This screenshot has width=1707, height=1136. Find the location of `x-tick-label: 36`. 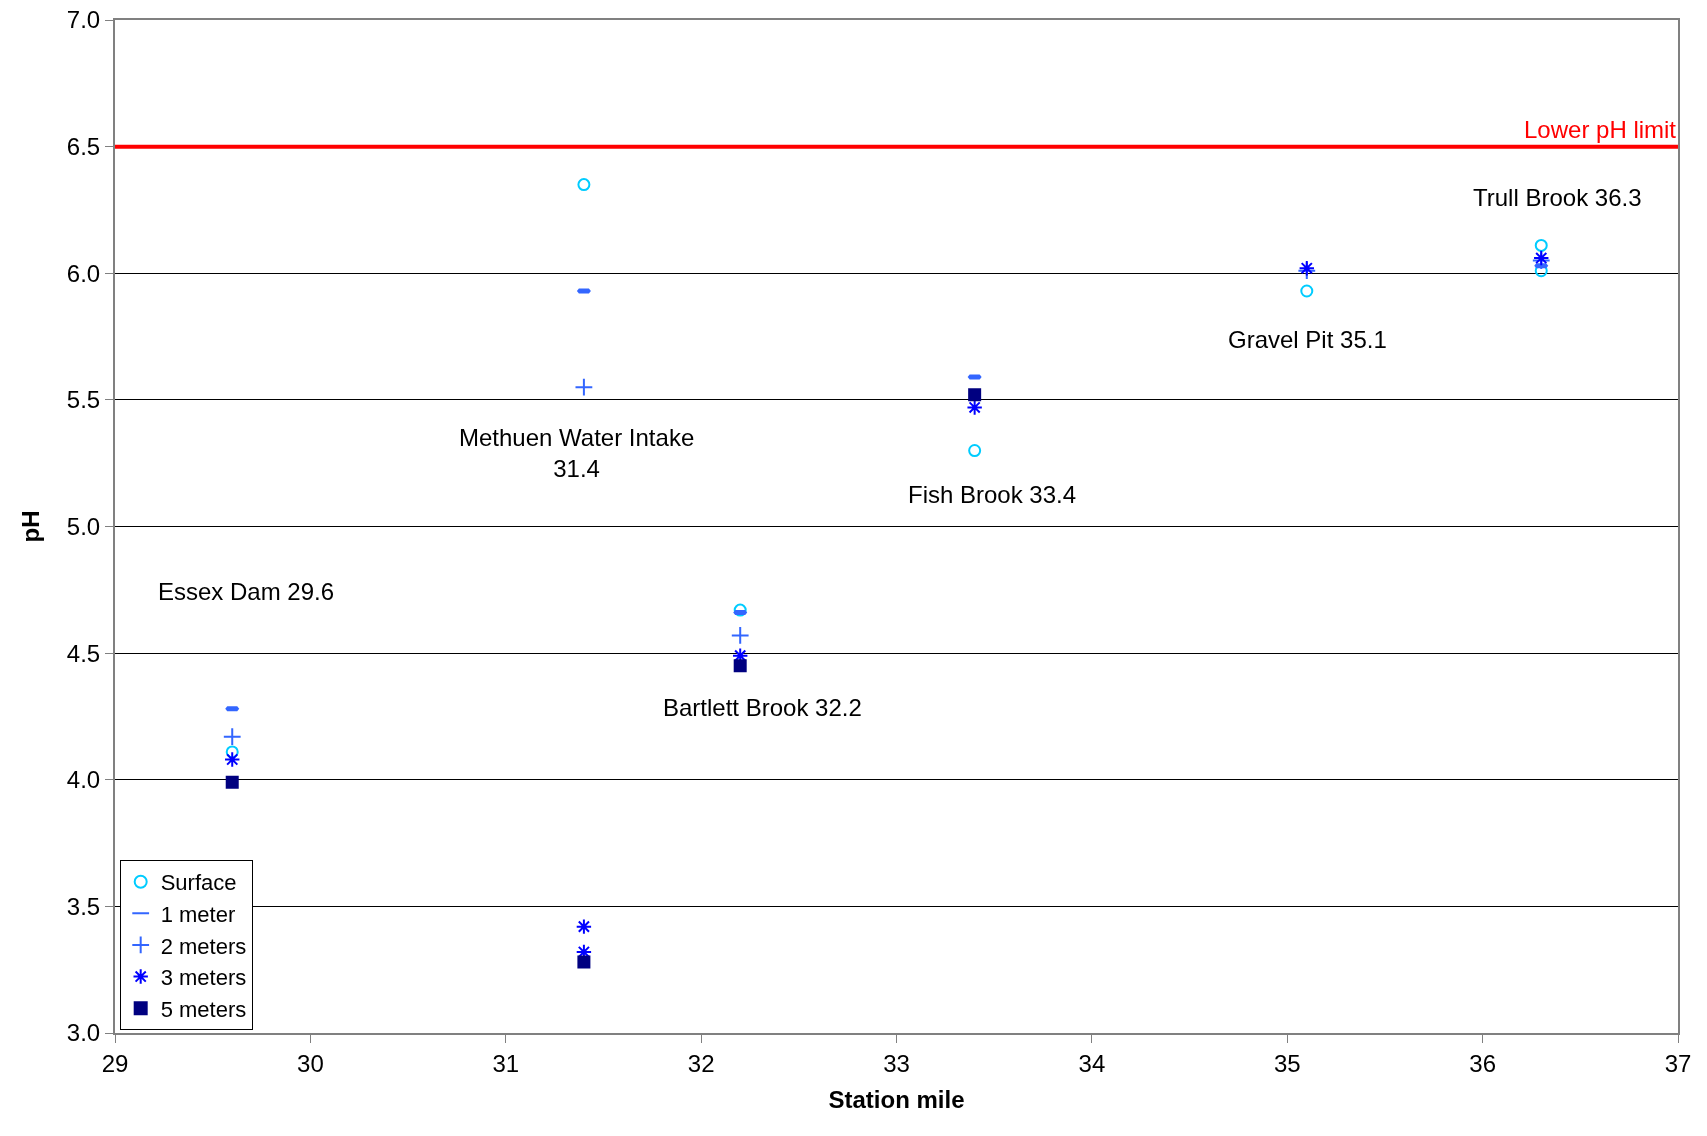

x-tick-label: 36 is located at coordinates (1482, 1063).